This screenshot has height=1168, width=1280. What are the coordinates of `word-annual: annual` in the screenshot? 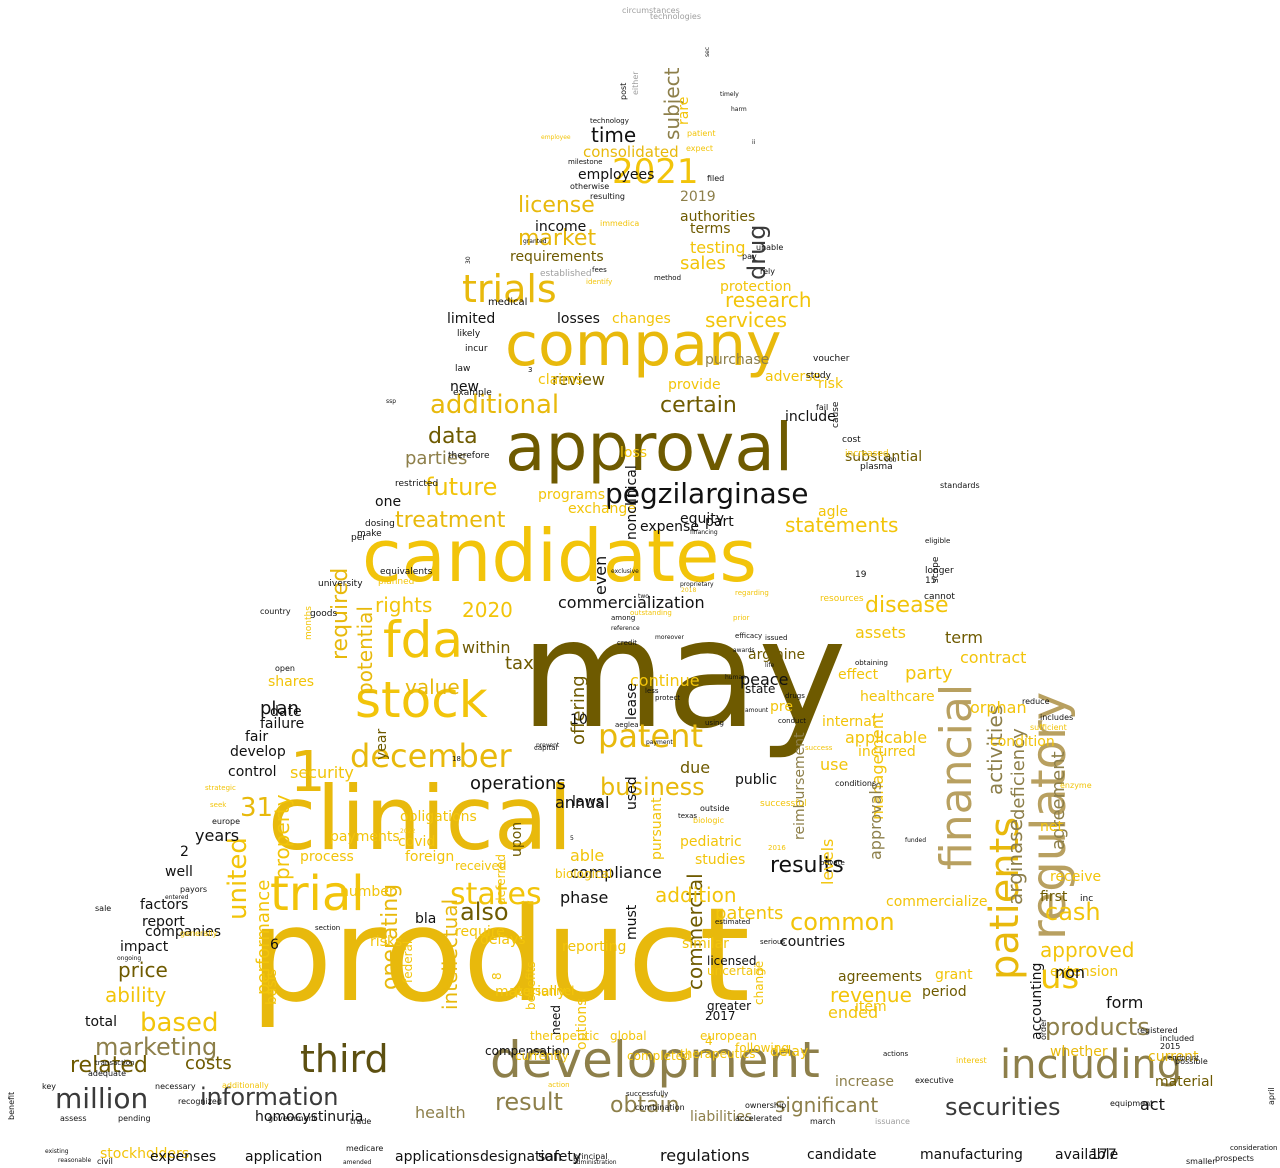 It's located at (582, 802).